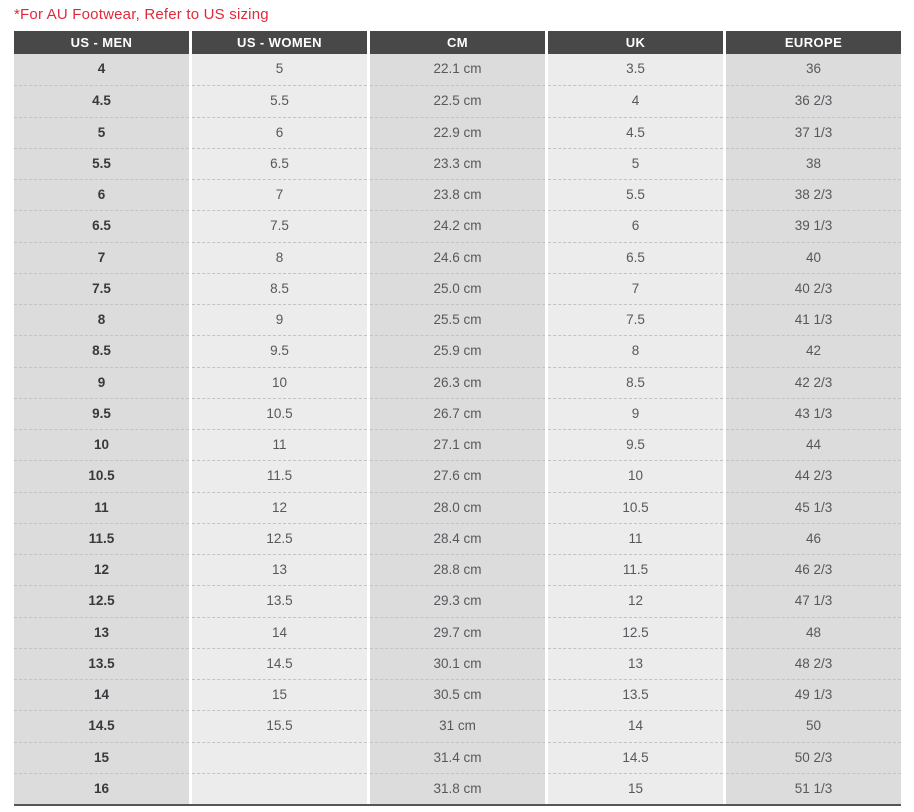 The height and width of the screenshot is (812, 914). I want to click on table-row: 16 31.8 cm 15 51 1/3, so click(457, 788).